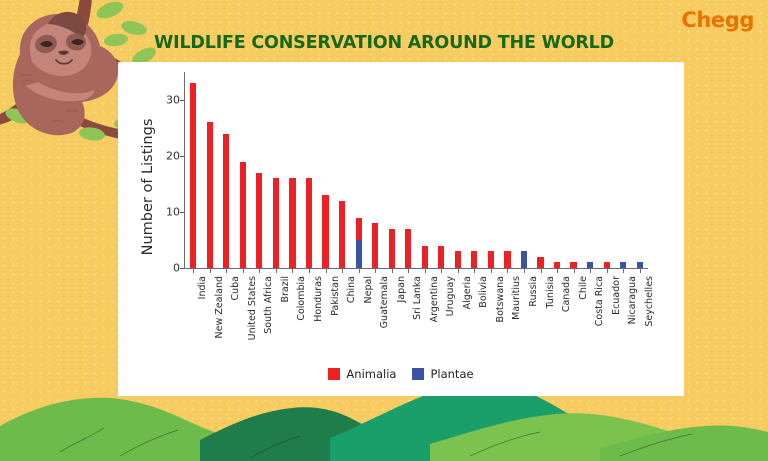  I want to click on x-tick-label: New Zealand, so click(219, 307).